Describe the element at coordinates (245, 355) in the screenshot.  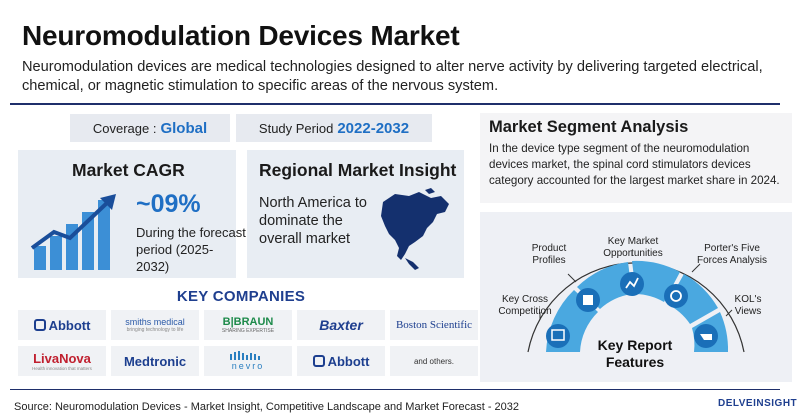
I see `nevro-wave-icon` at that location.